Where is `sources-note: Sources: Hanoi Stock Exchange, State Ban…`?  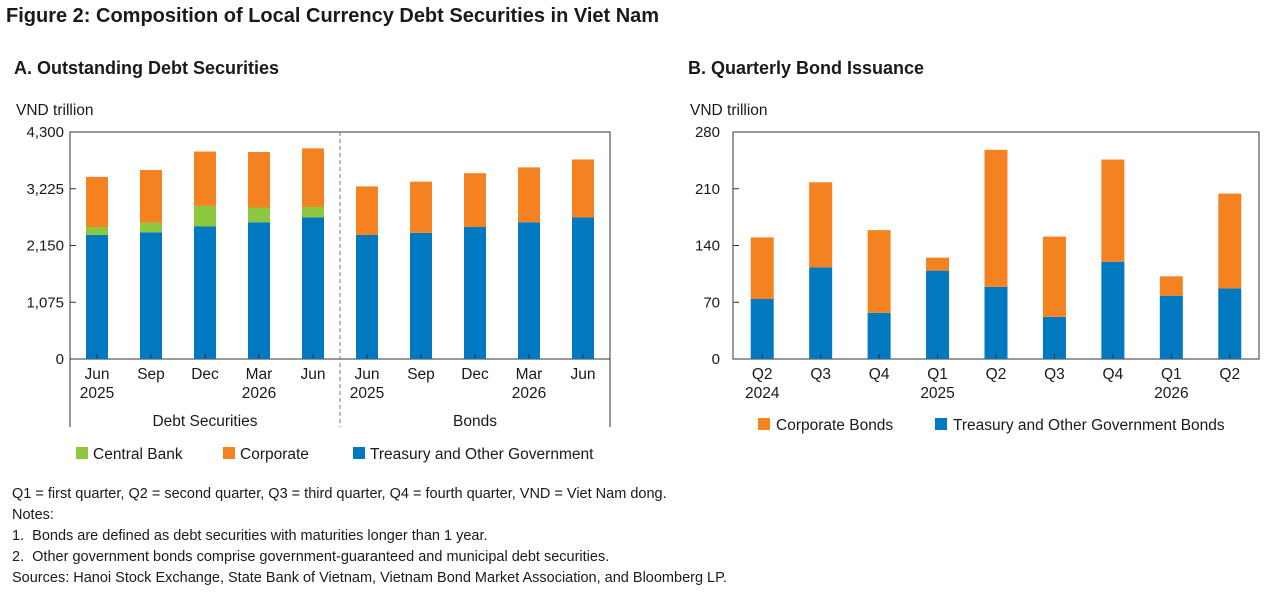 sources-note: Sources: Hanoi Stock Exchange, State Ban… is located at coordinates (369, 578).